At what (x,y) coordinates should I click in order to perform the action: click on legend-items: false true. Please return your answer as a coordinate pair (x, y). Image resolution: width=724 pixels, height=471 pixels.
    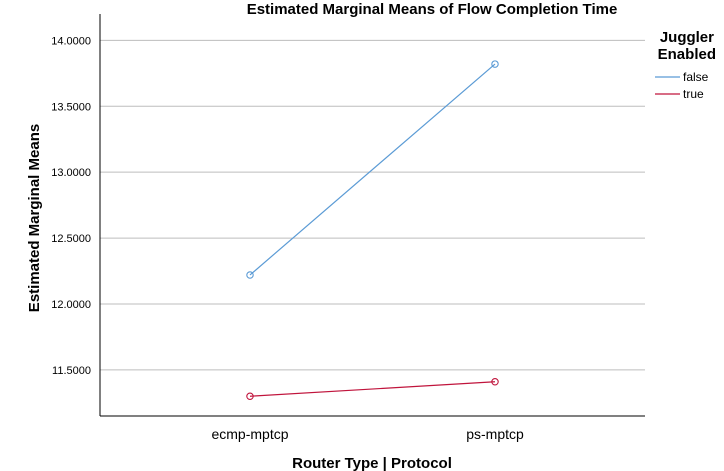
    Looking at the image, I should click on (682, 85).